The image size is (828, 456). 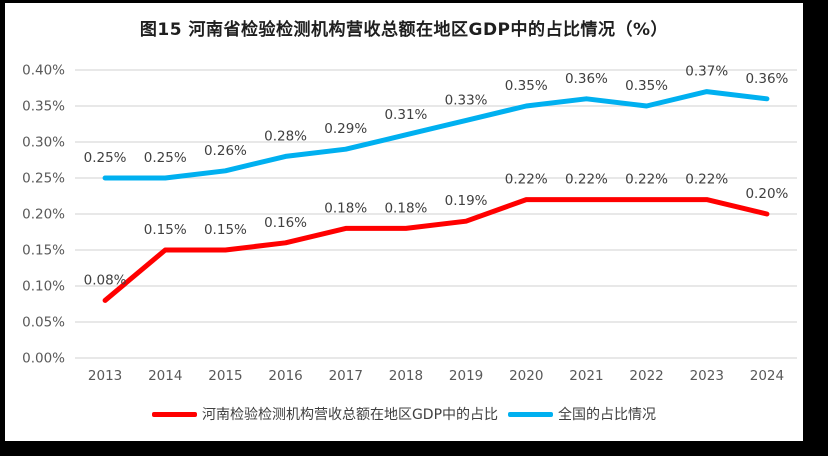 I want to click on legend-item-henan: 河南检验检测机构营收总额在地区GDP中的占比, so click(x=325, y=414).